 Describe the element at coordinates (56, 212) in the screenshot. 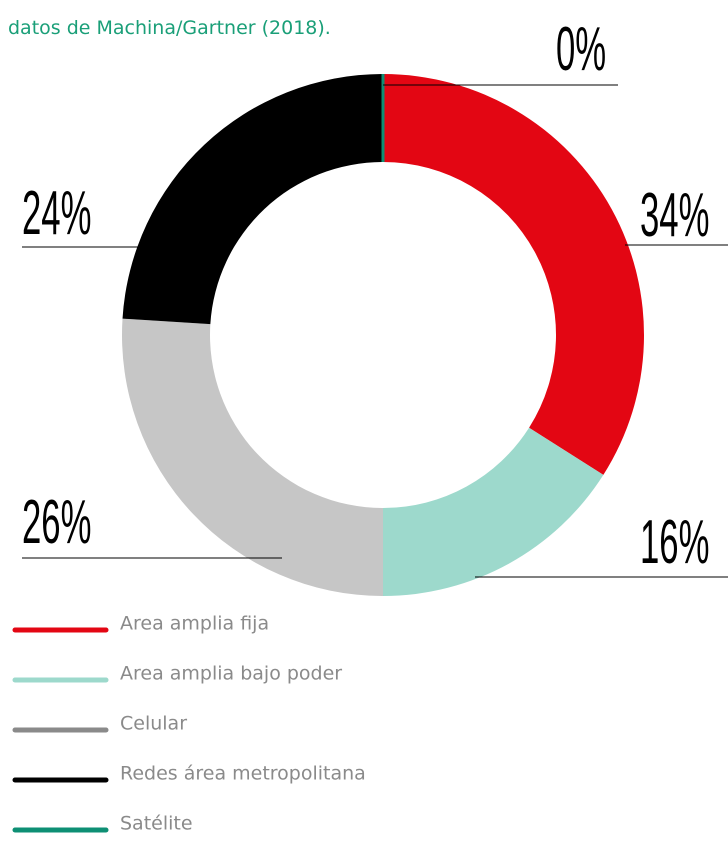

I see `value-label: 24%` at that location.